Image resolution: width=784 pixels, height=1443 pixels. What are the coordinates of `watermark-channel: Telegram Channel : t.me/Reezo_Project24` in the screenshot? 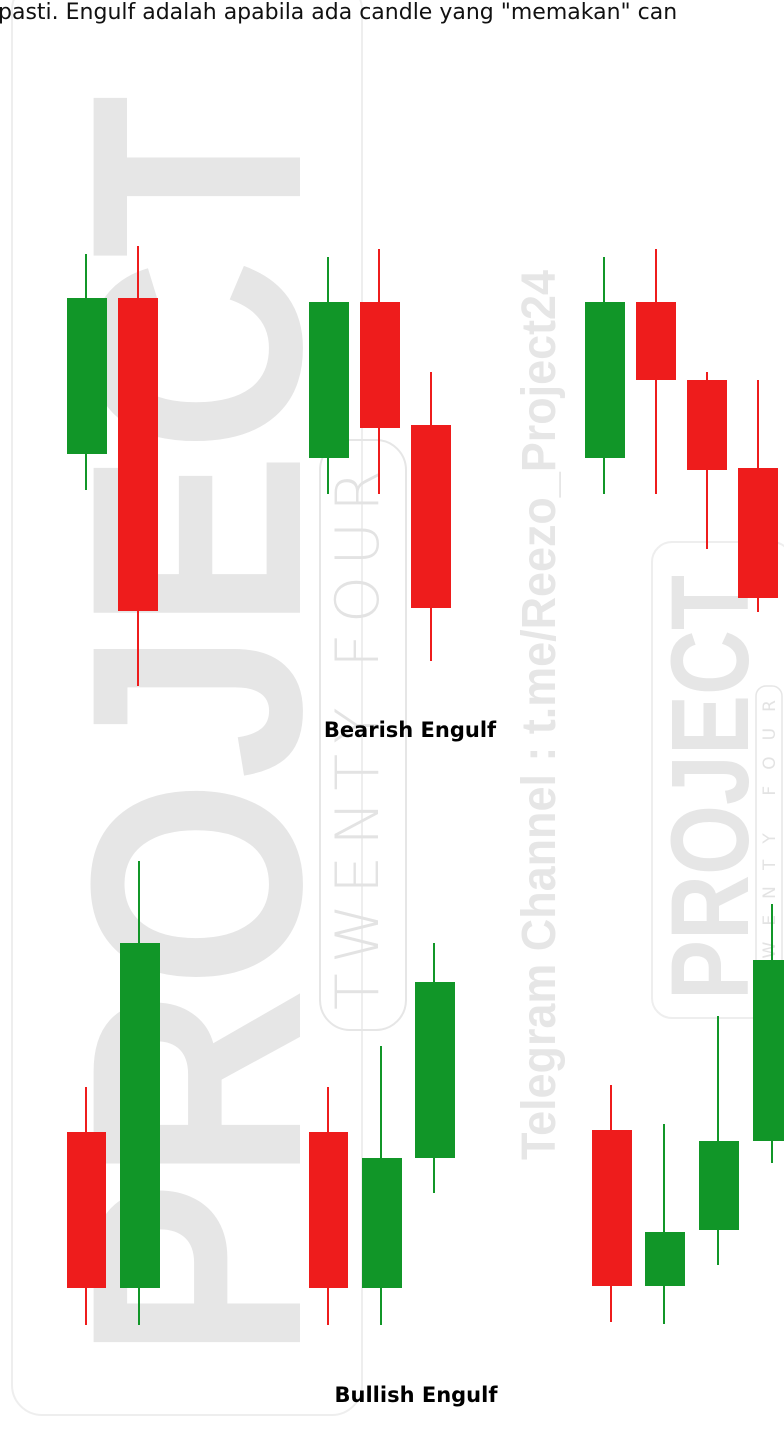 It's located at (539, 715).